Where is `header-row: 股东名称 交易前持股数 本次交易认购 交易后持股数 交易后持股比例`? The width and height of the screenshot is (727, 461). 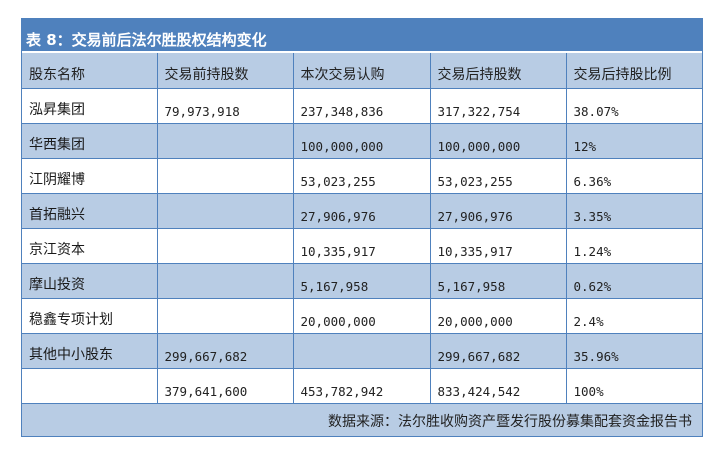
header-row: 股东名称 交易前持股数 本次交易认购 交易后持股数 交易后持股比例 is located at coordinates (362, 71).